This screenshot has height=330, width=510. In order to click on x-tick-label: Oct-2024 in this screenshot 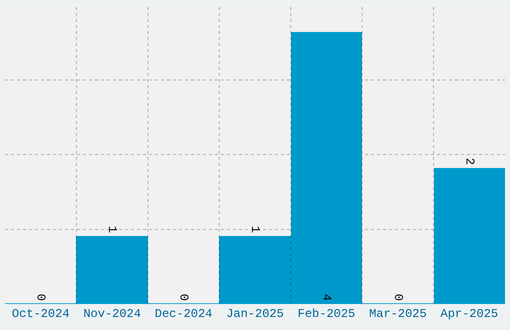, I will do `click(41, 314)`.